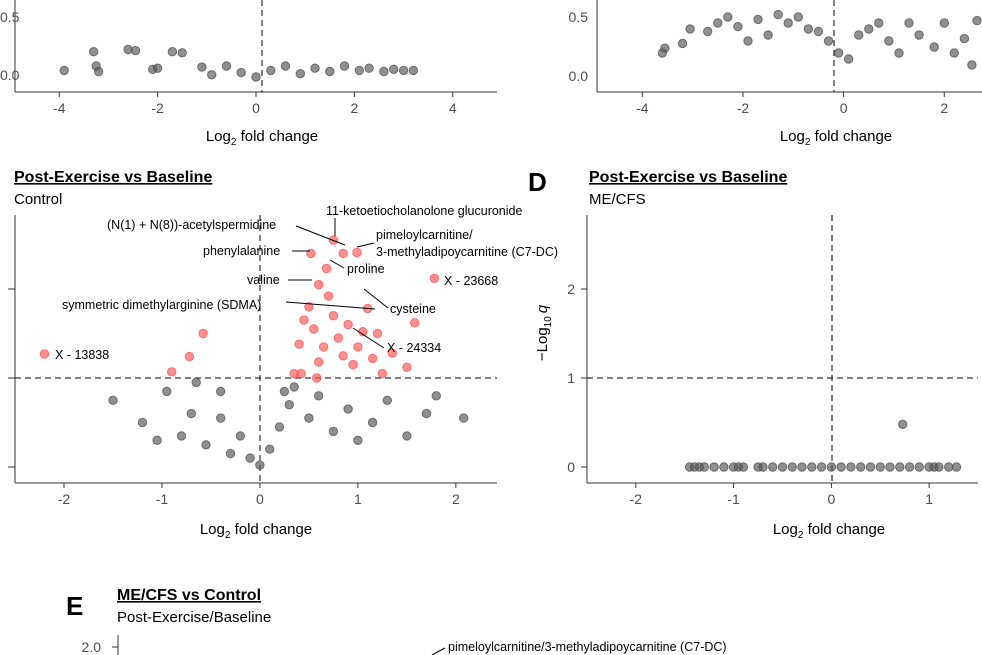 The image size is (982, 655). What do you see at coordinates (241, 251) in the screenshot?
I see `annotation-label: phenylalanine` at bounding box center [241, 251].